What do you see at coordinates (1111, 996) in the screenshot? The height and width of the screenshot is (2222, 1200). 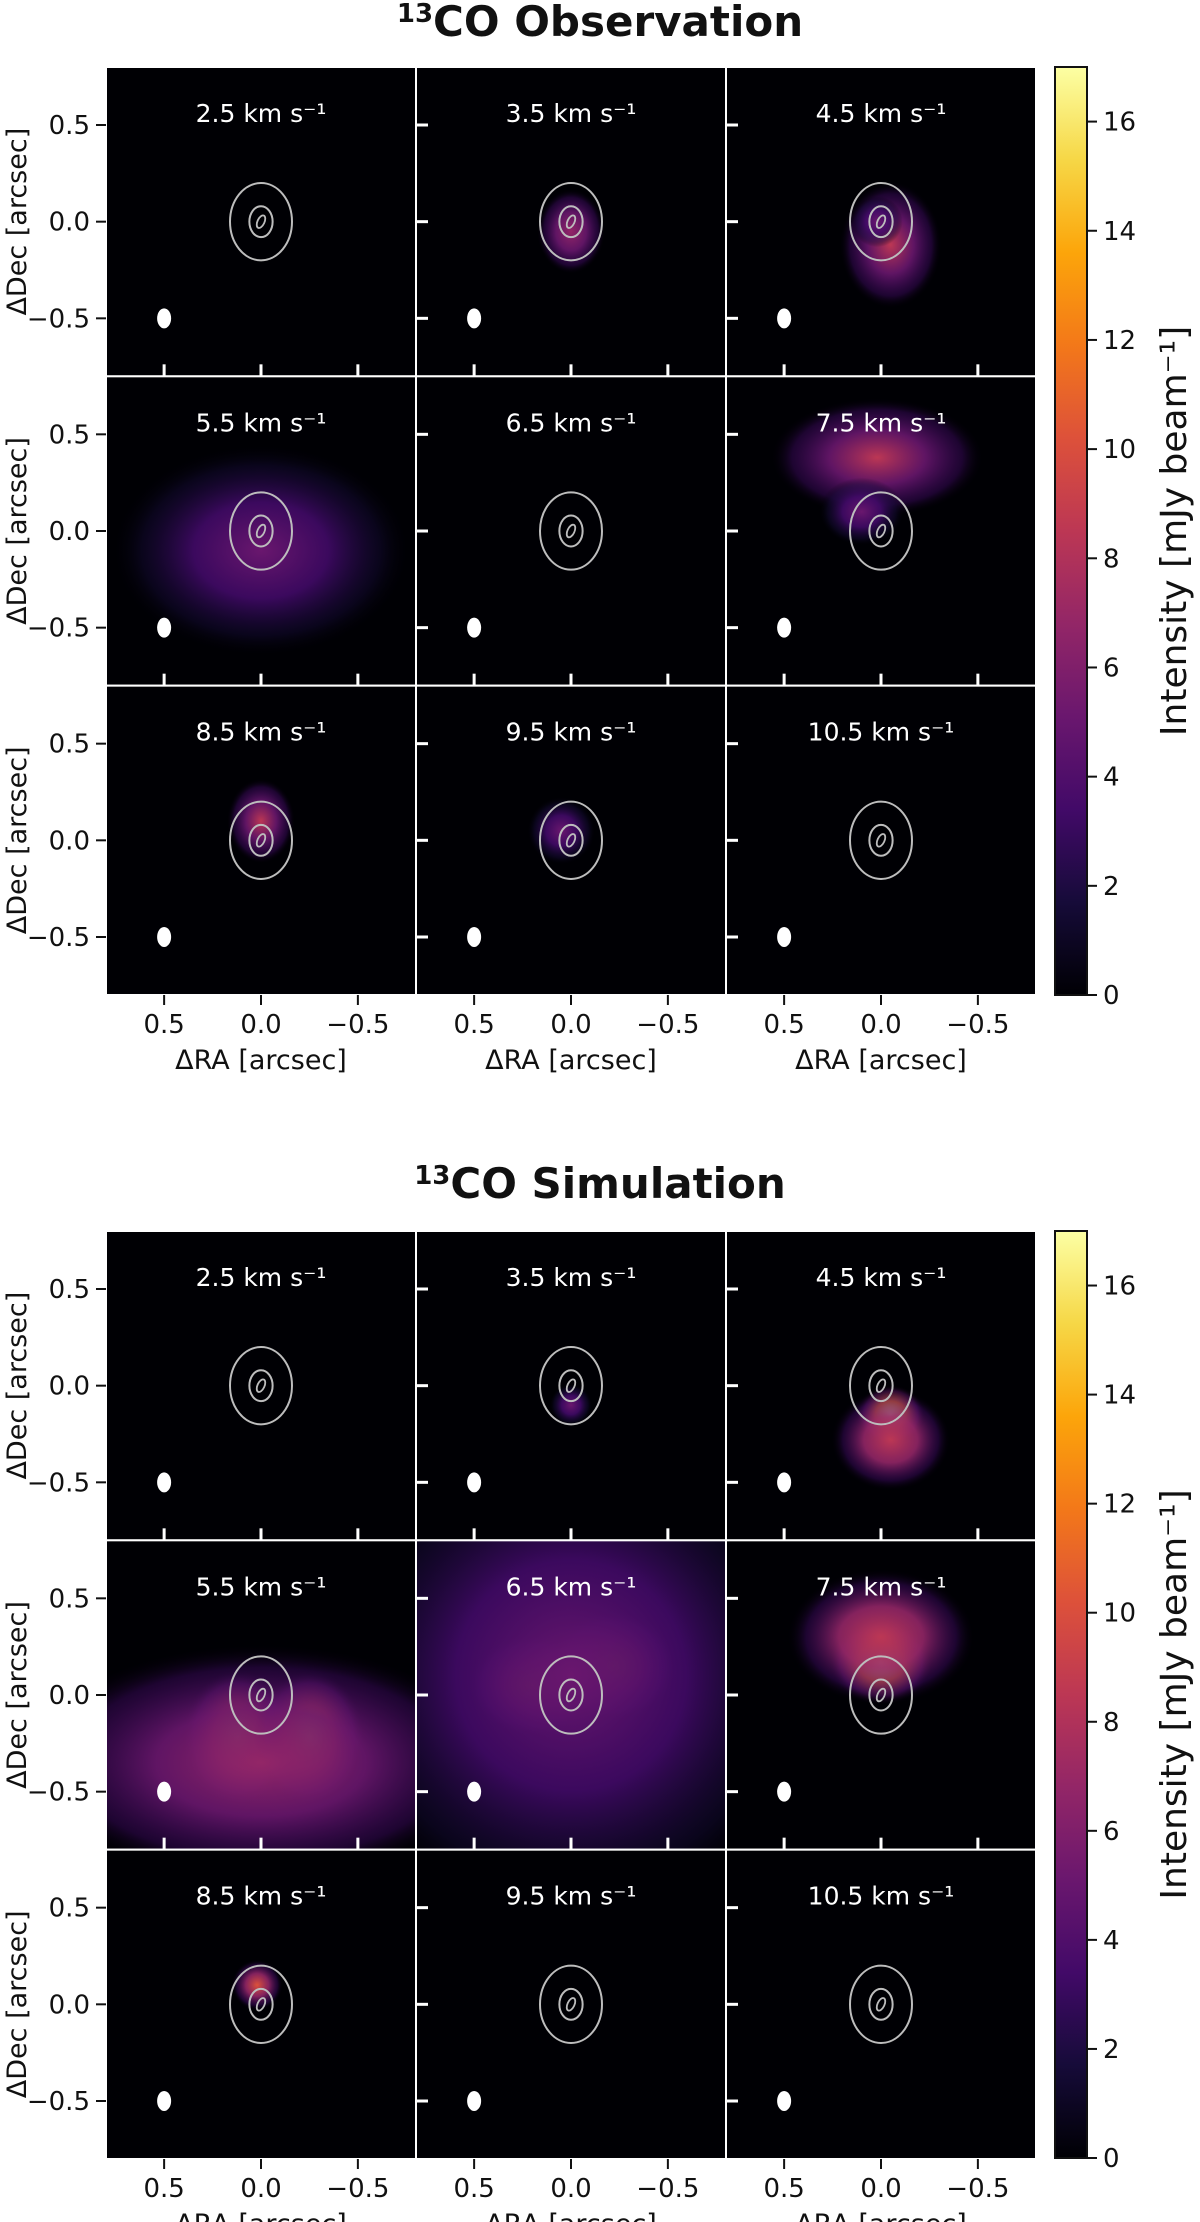 I see `colorbar-tick-label: 0` at bounding box center [1111, 996].